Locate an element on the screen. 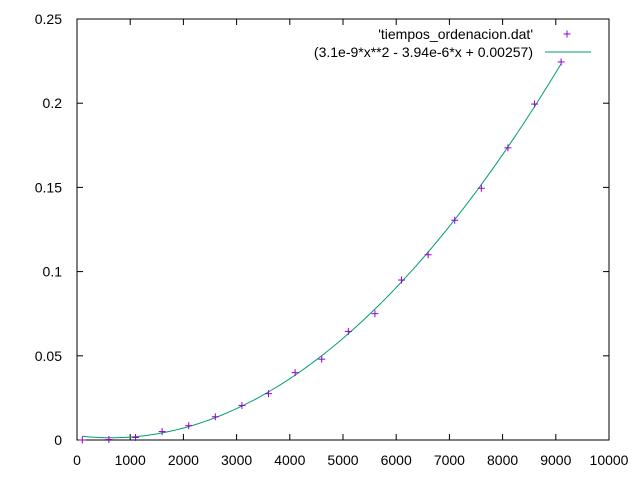 Image resolution: width=640 pixels, height=480 pixels. y-tick-label: 0 is located at coordinates (58, 440).